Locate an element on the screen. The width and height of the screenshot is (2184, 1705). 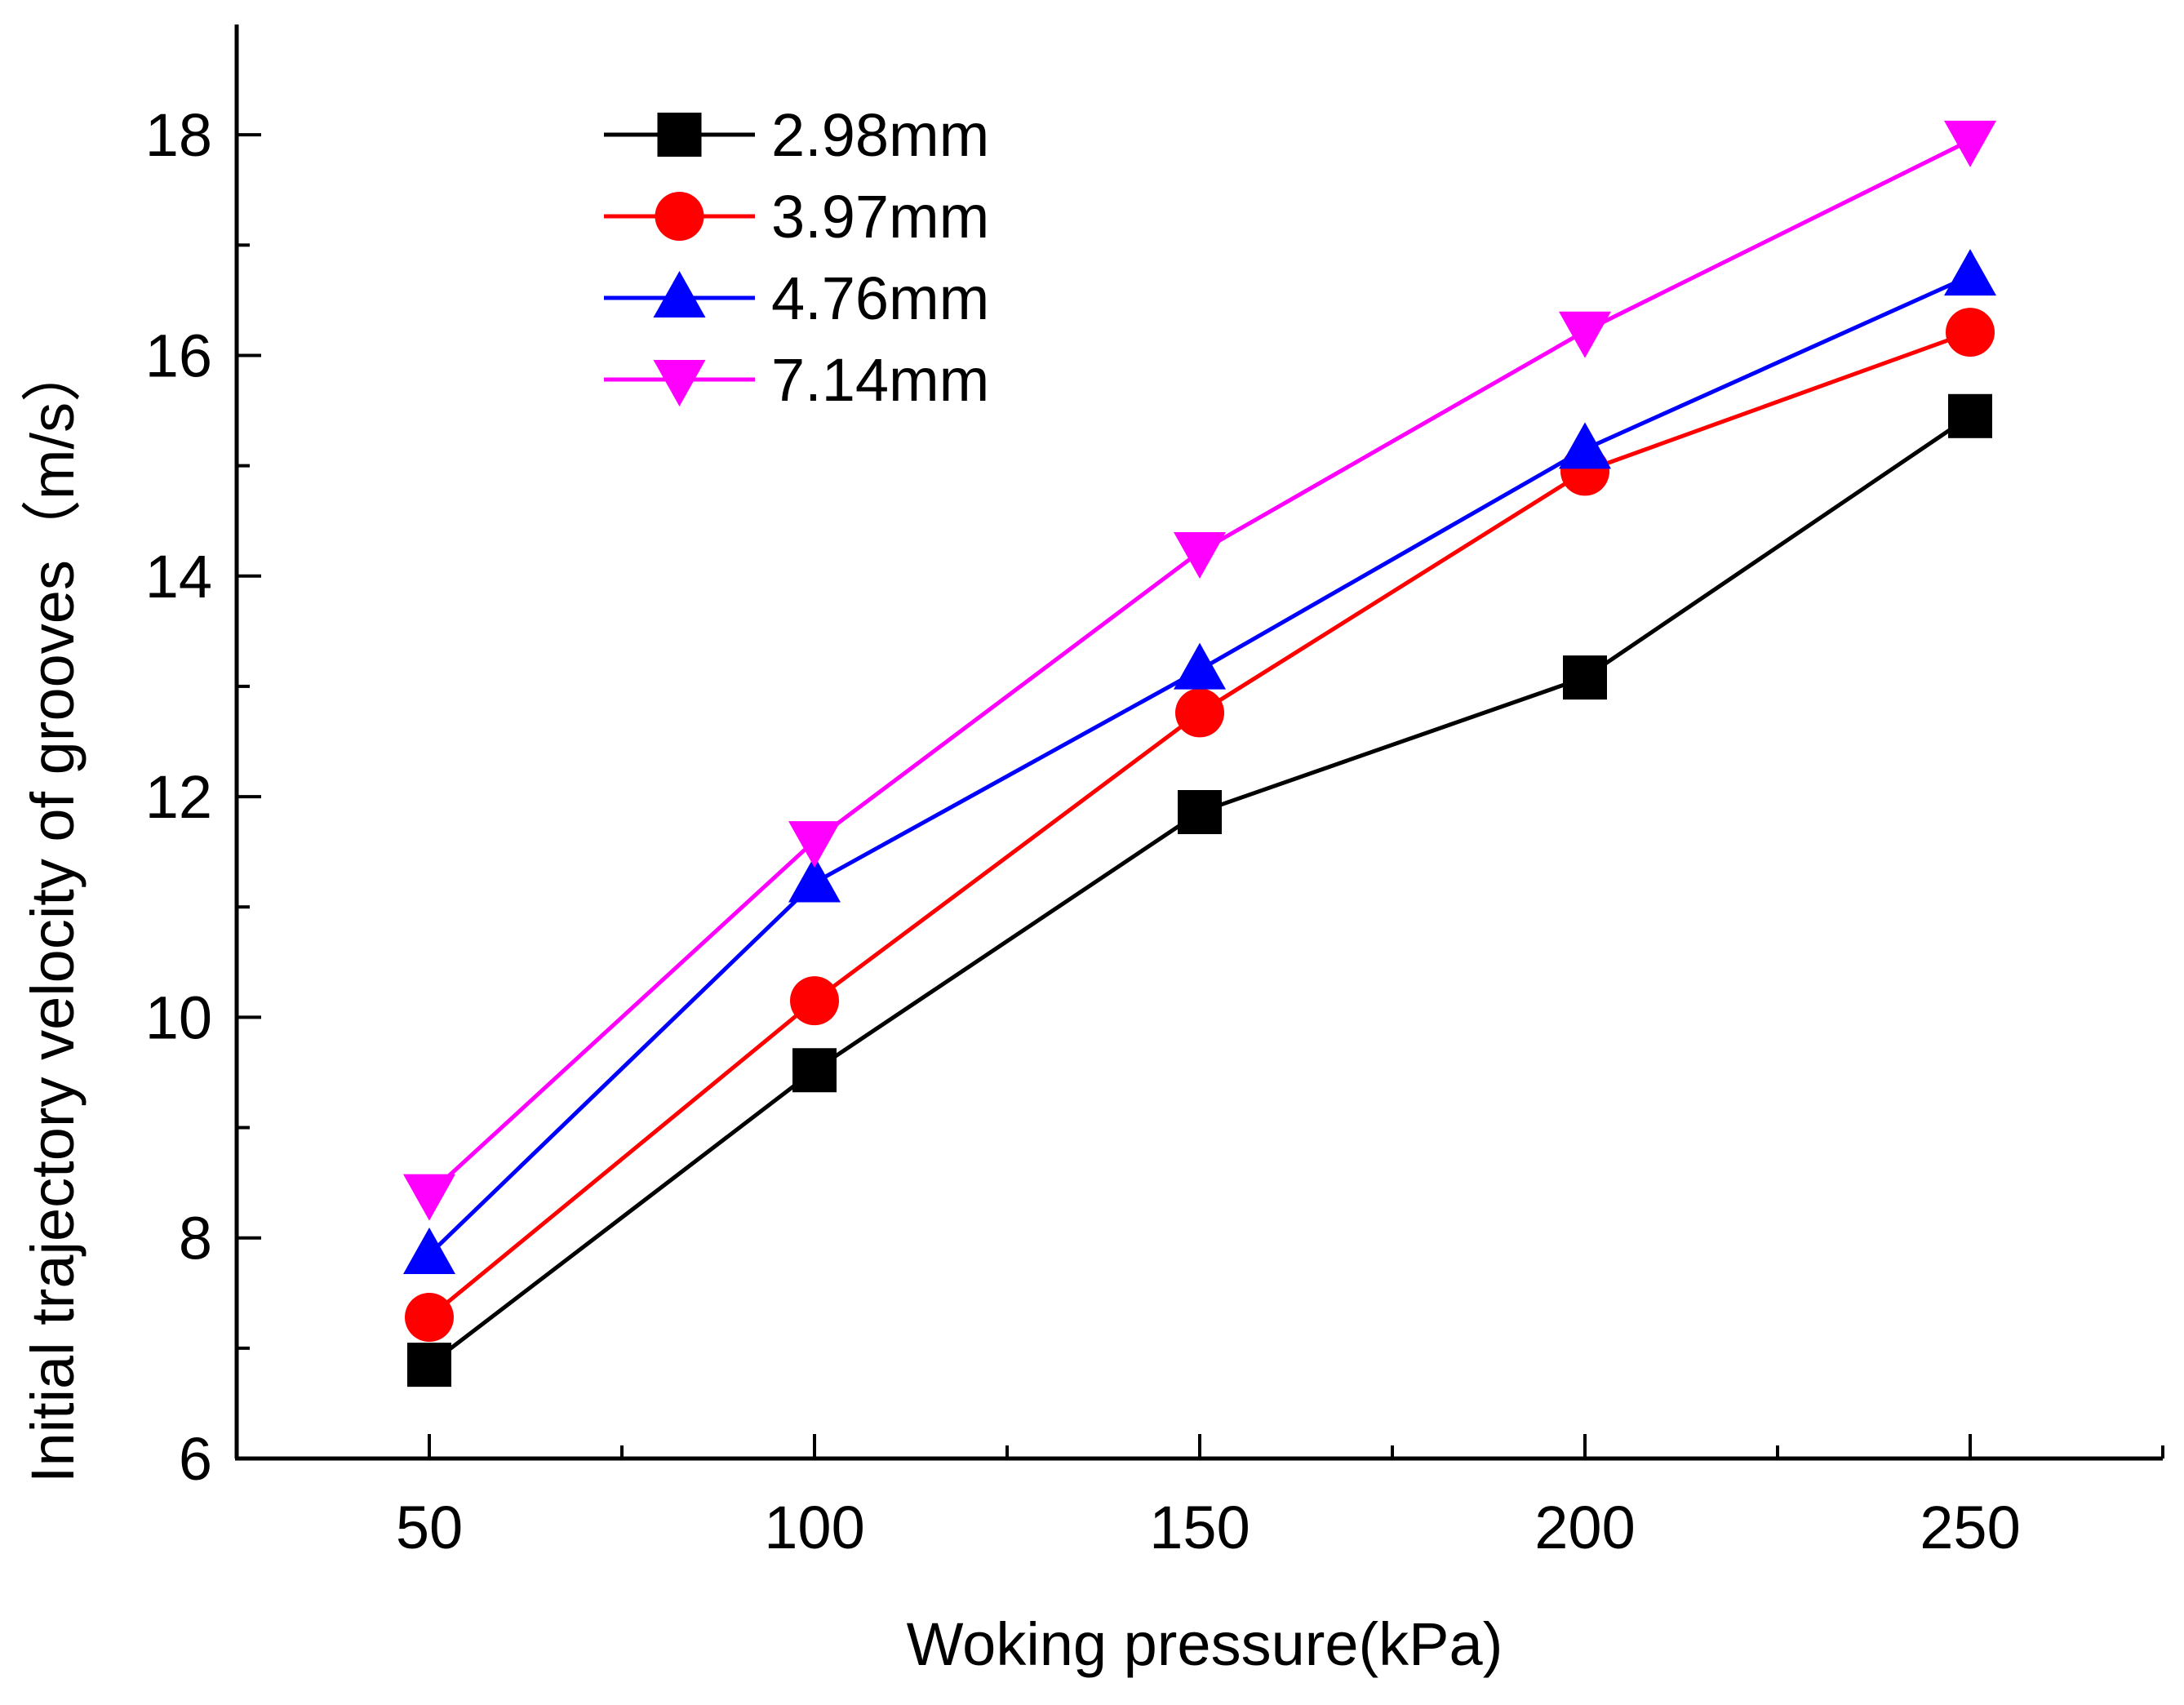
y-tick-label: 14 is located at coordinates (179, 577).